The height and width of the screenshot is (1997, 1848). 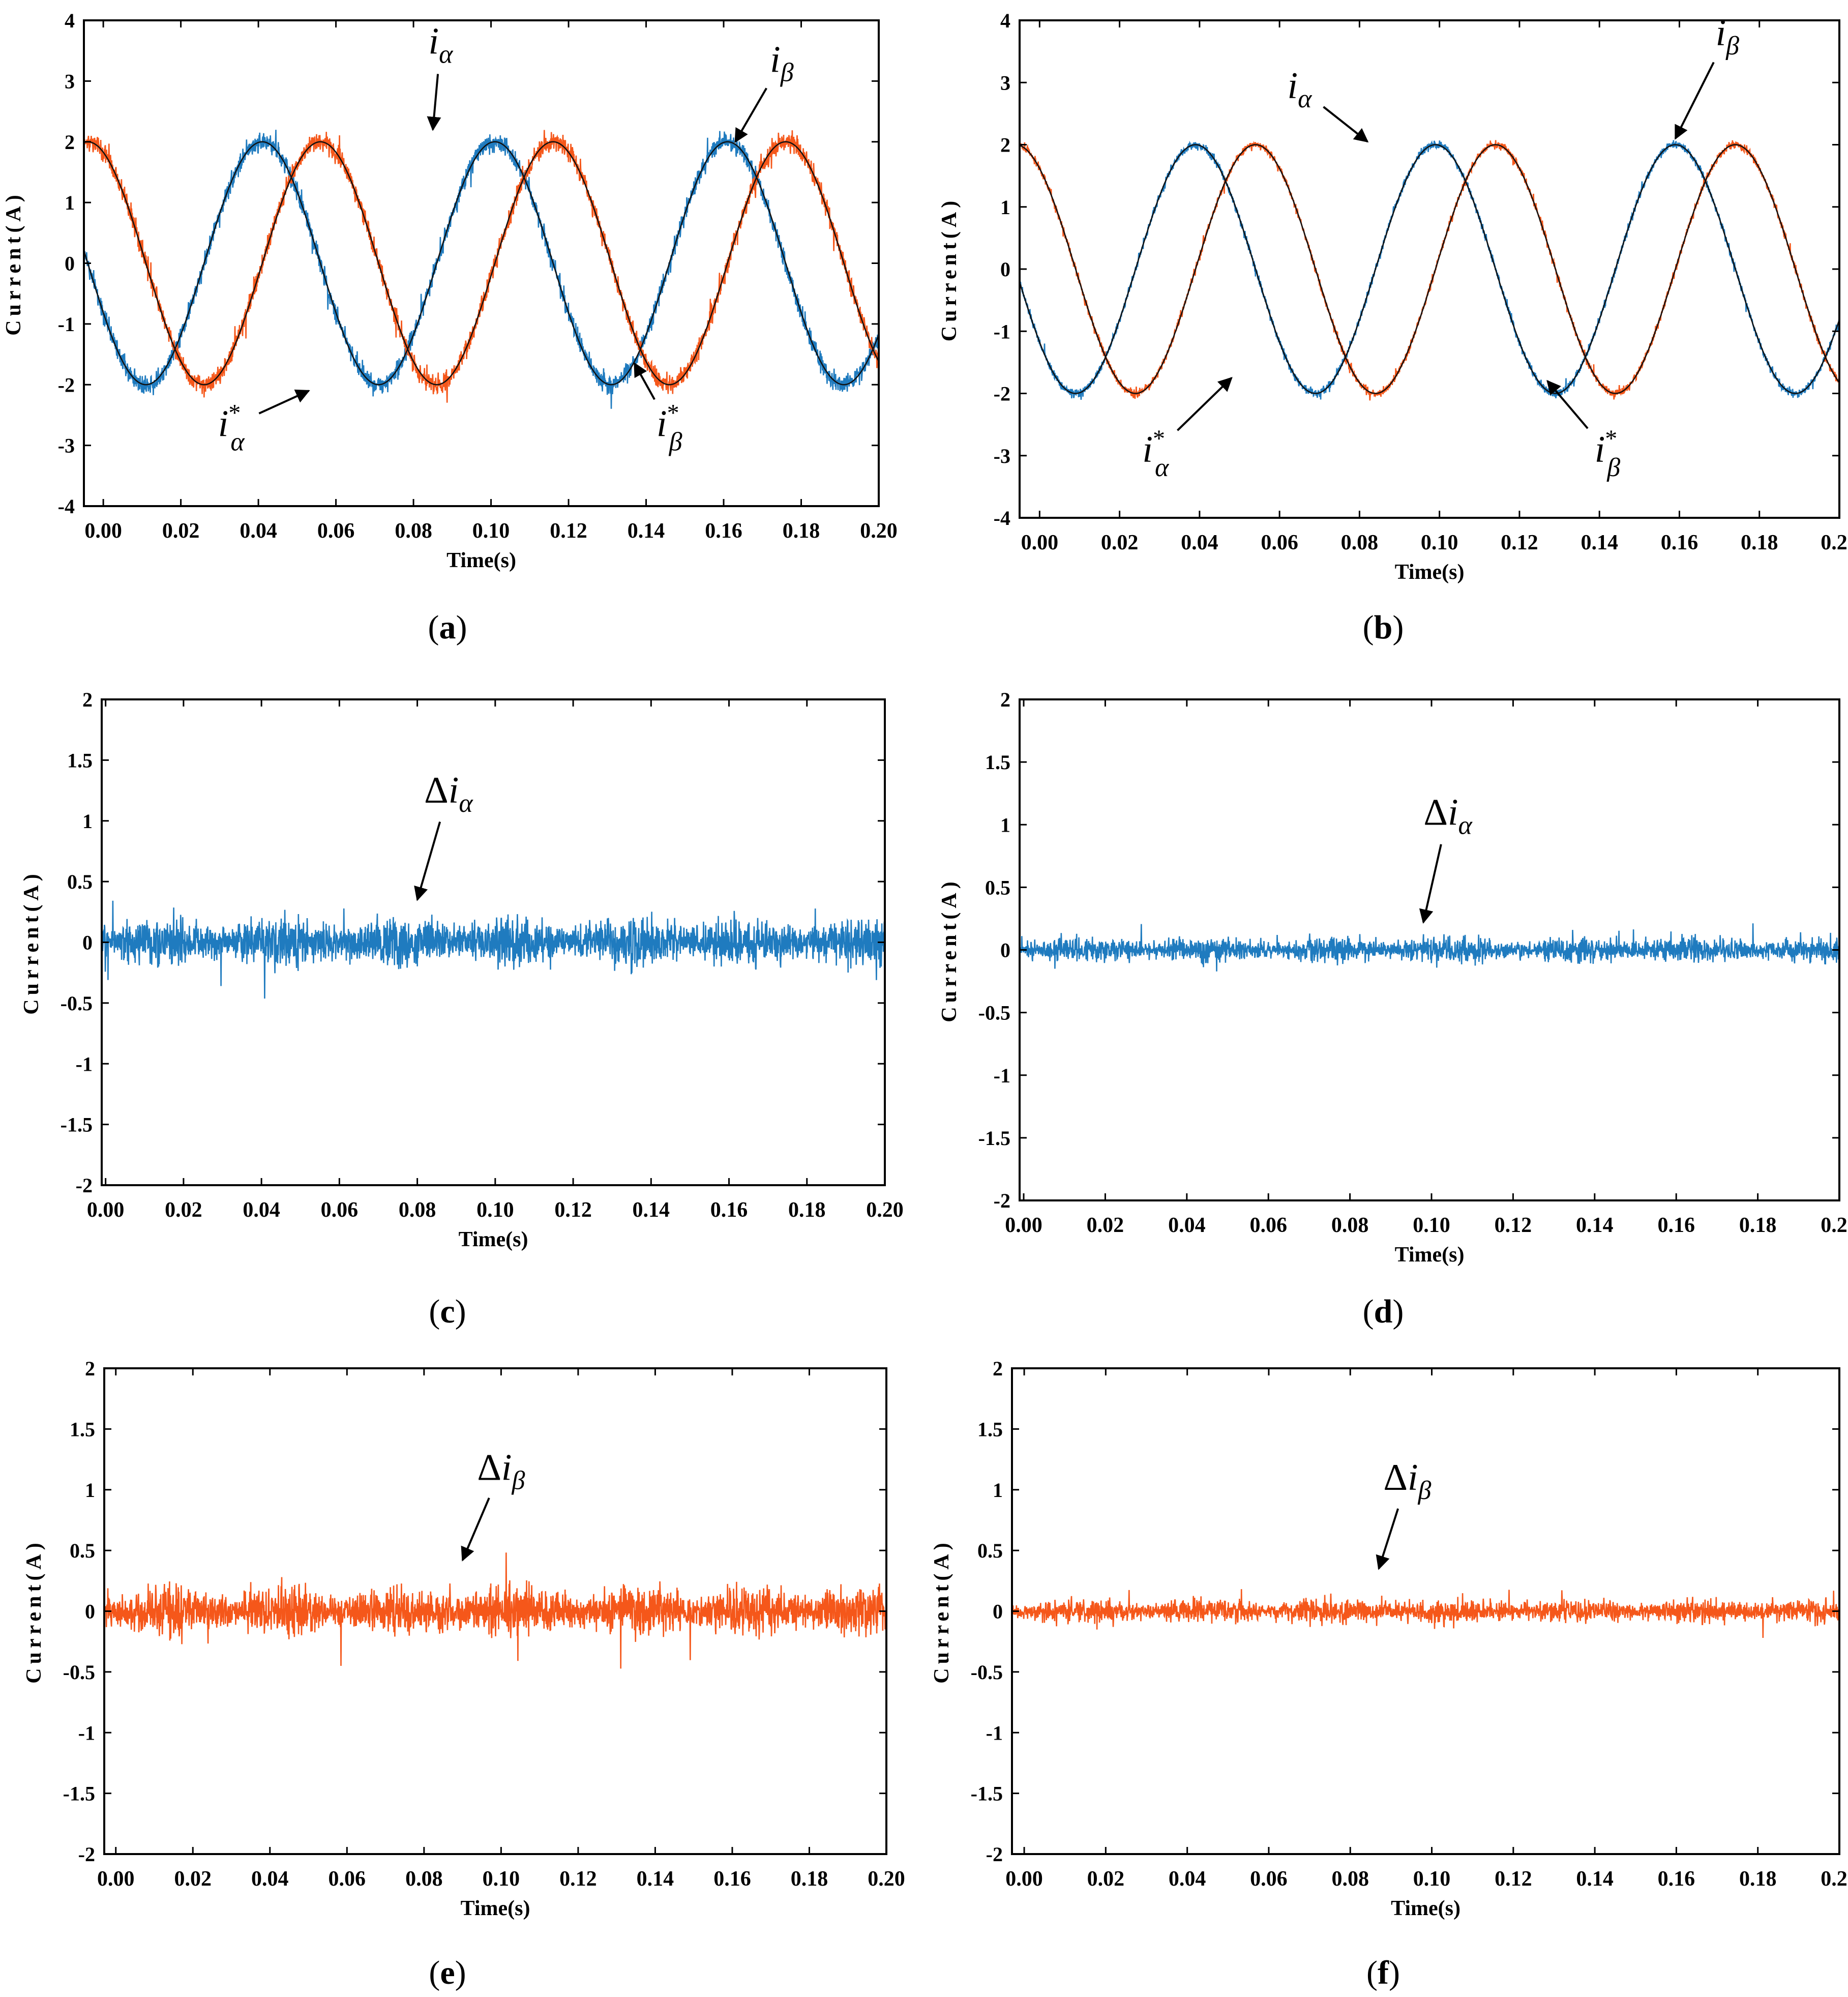 What do you see at coordinates (1383, 627) in the screenshot?
I see `panel-caption: (b)` at bounding box center [1383, 627].